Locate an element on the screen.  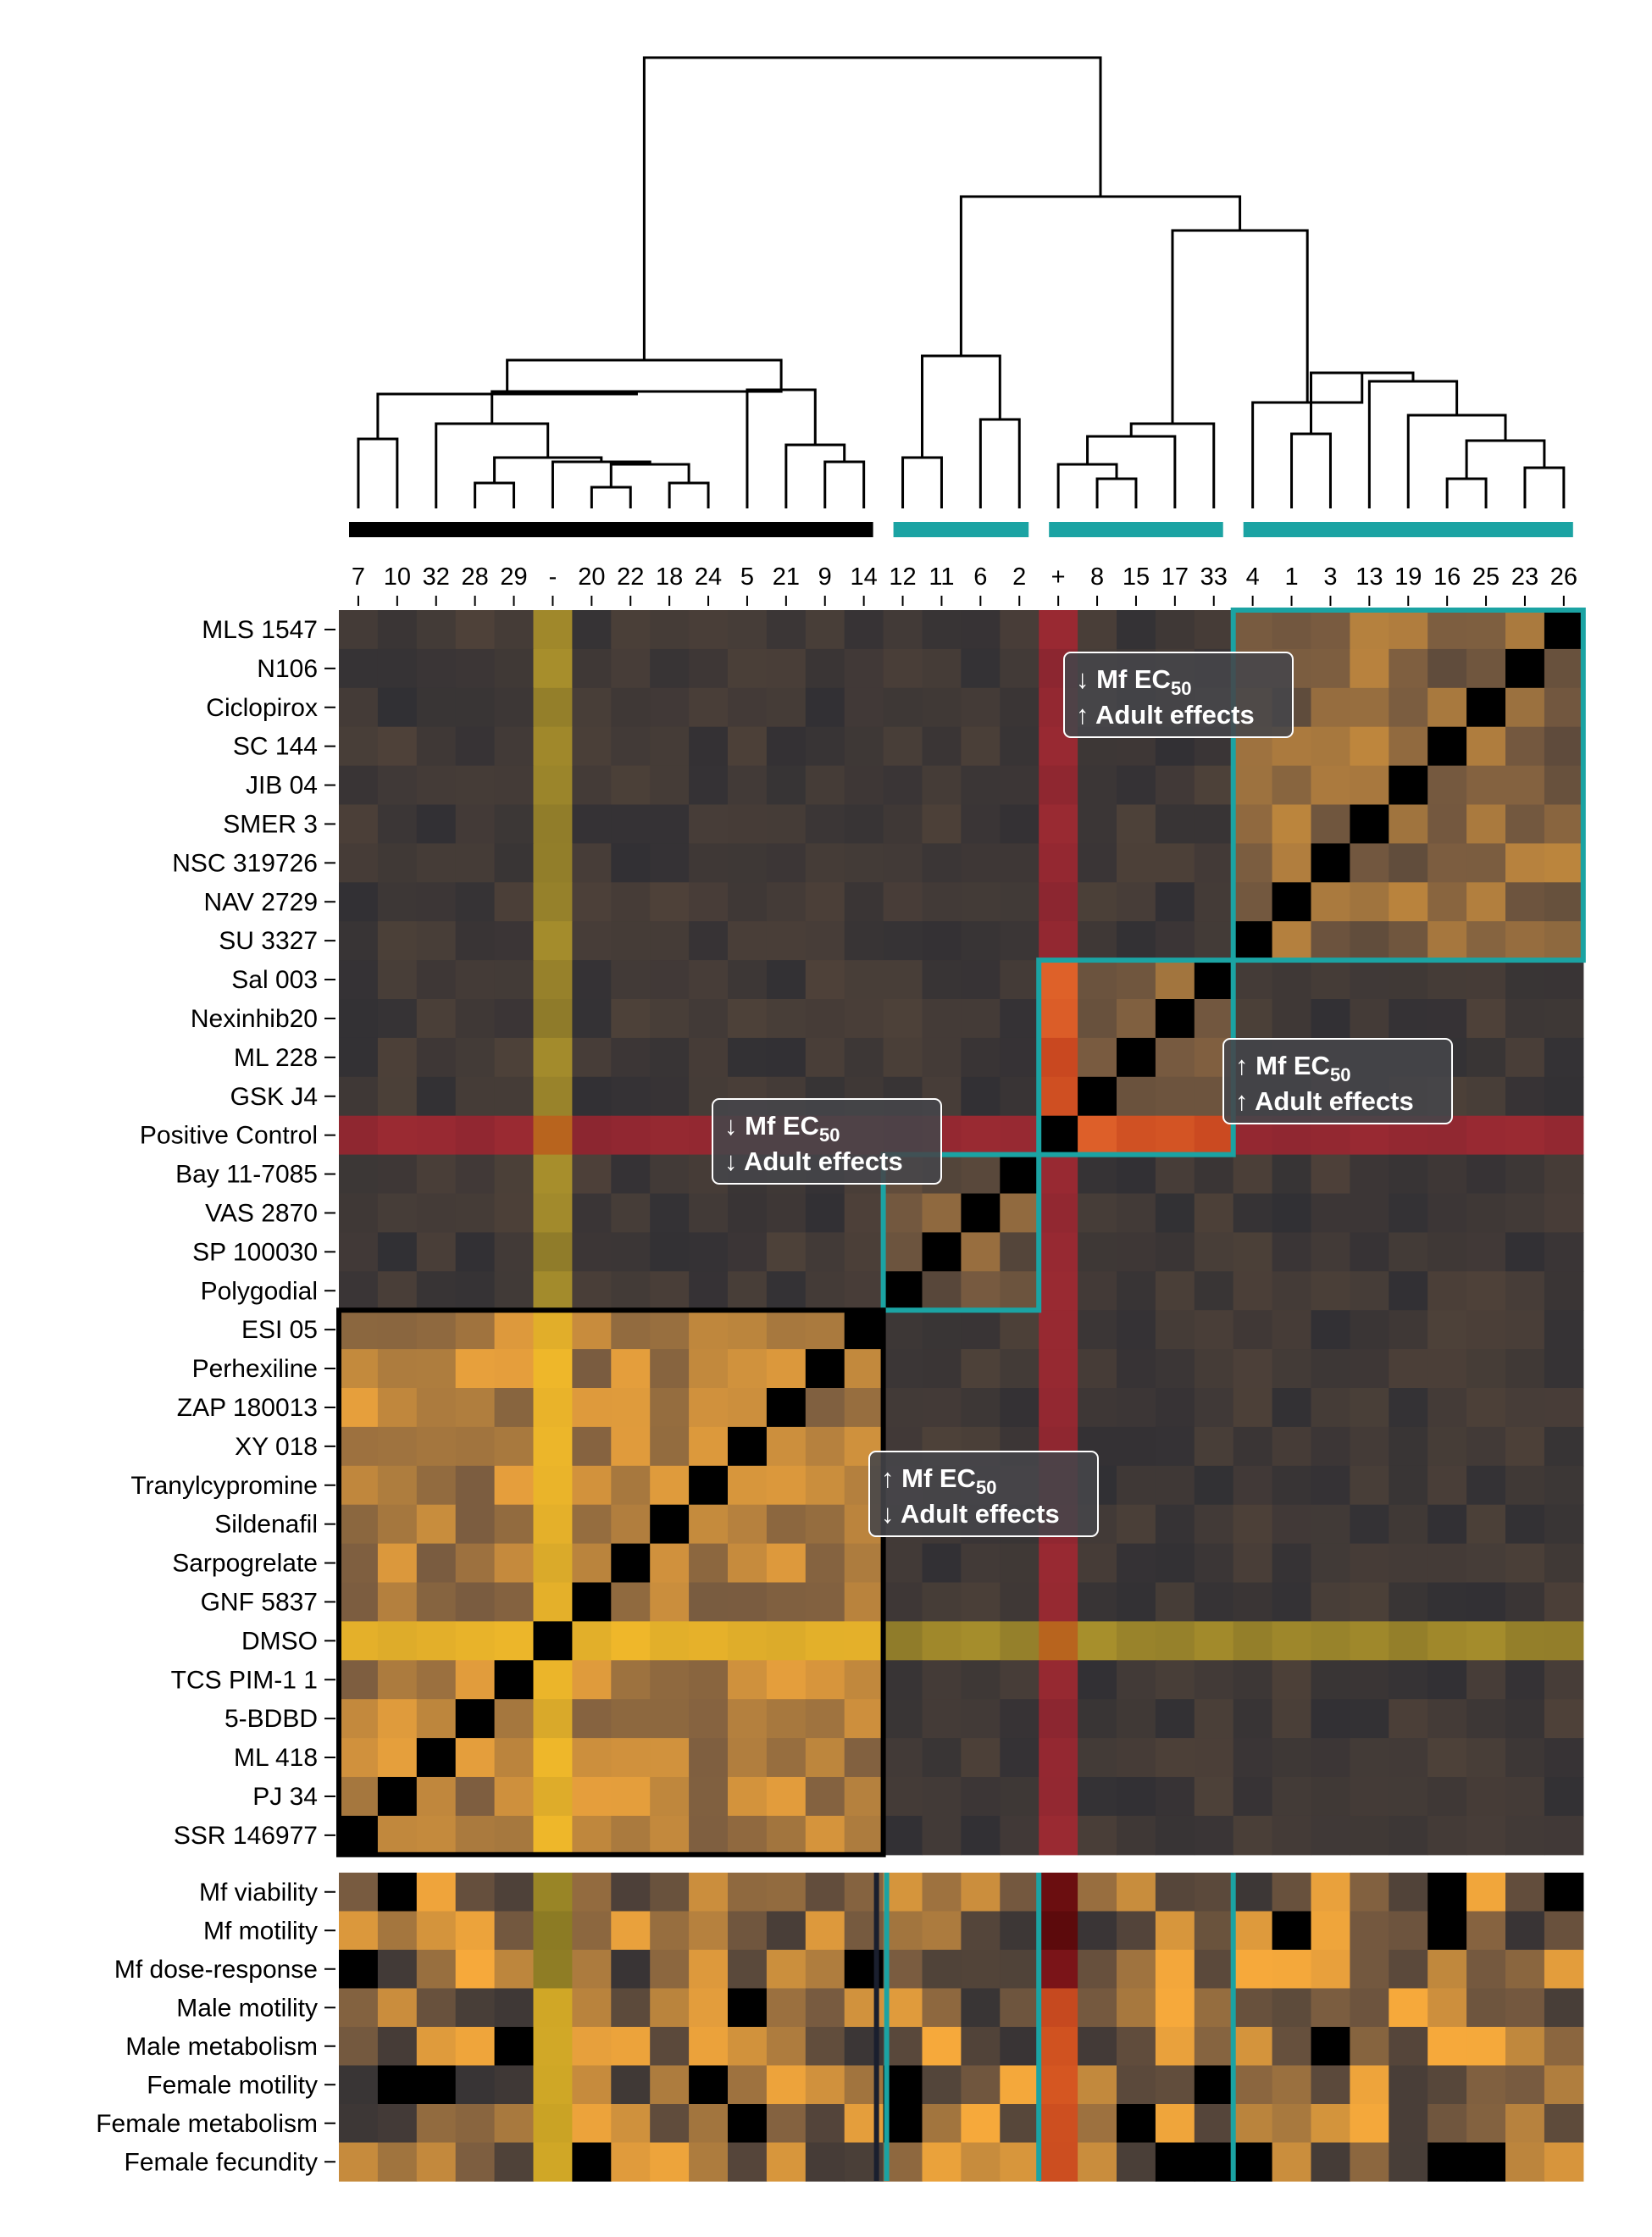
column-label: 28 is located at coordinates (475, 577).